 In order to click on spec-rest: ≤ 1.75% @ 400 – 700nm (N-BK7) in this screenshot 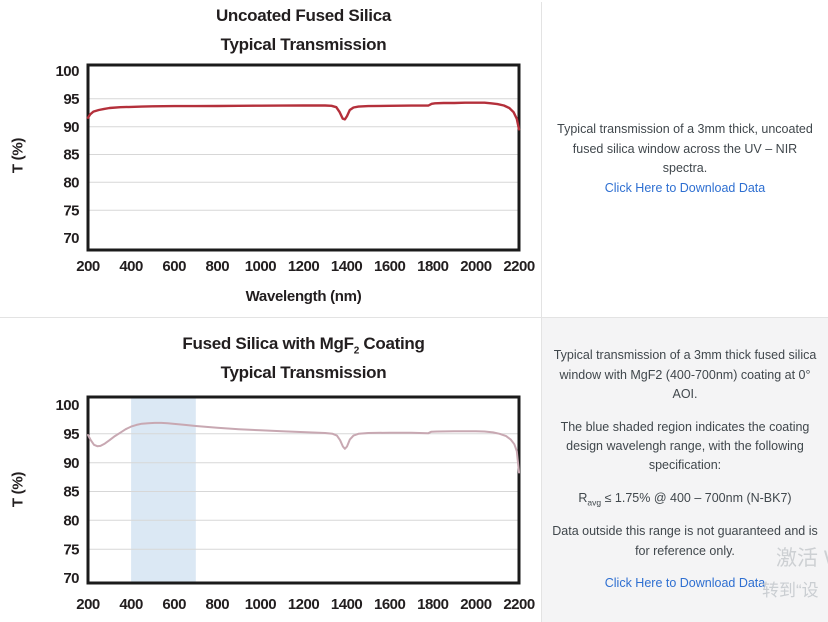, I will do `click(696, 497)`.